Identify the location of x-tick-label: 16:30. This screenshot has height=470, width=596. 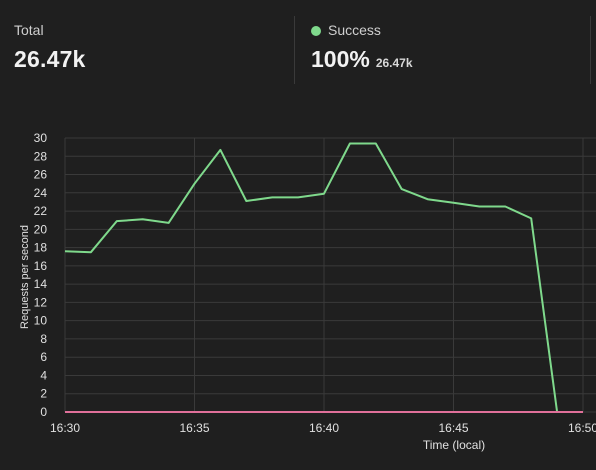
(65, 428).